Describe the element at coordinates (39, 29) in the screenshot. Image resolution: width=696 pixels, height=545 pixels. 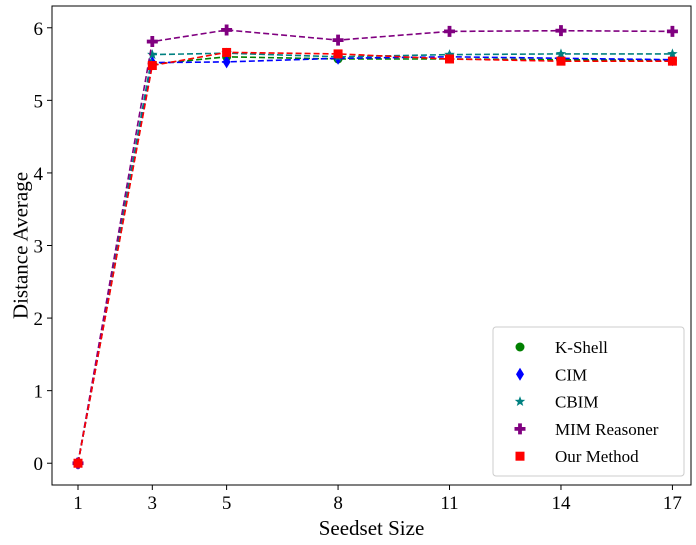
I see `y-tick-label: 6` at that location.